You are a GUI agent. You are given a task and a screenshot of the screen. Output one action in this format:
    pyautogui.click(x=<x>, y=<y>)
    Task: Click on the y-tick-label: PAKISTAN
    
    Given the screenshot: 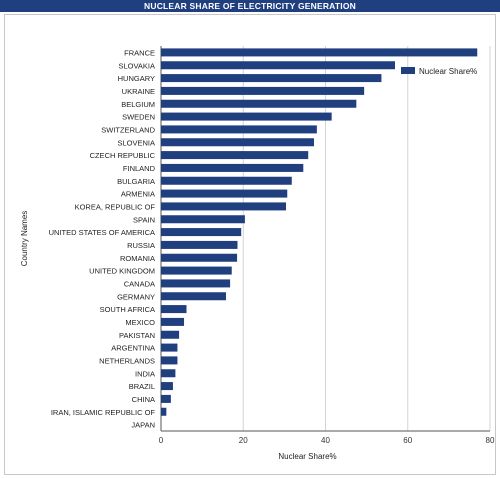 What is the action you would take?
    pyautogui.click(x=137, y=335)
    